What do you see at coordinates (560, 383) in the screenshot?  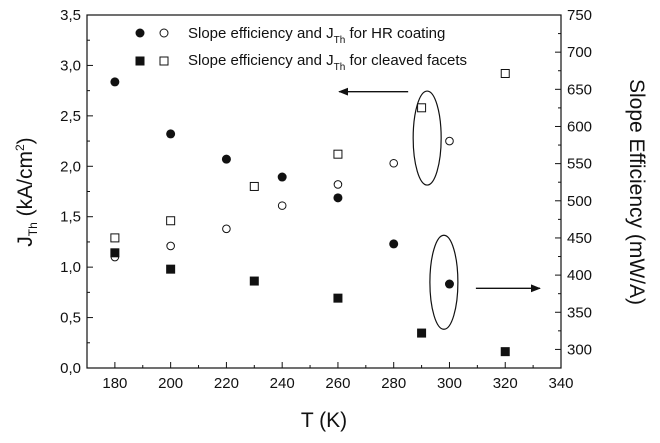 I see `x-tick-label: 340` at bounding box center [560, 383].